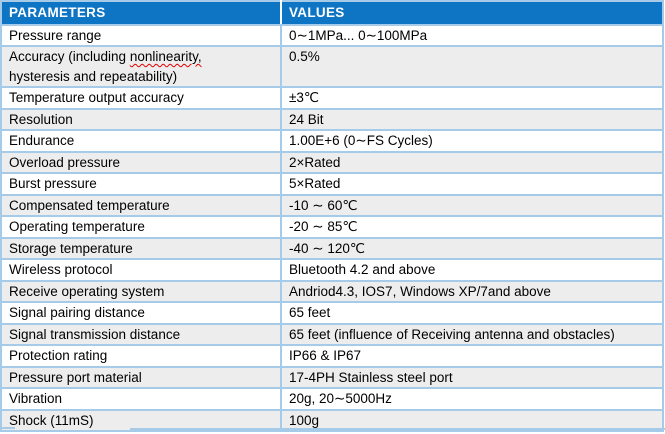 The image size is (665, 434). What do you see at coordinates (397, 429) in the screenshot?
I see `next-table-border-line` at bounding box center [397, 429].